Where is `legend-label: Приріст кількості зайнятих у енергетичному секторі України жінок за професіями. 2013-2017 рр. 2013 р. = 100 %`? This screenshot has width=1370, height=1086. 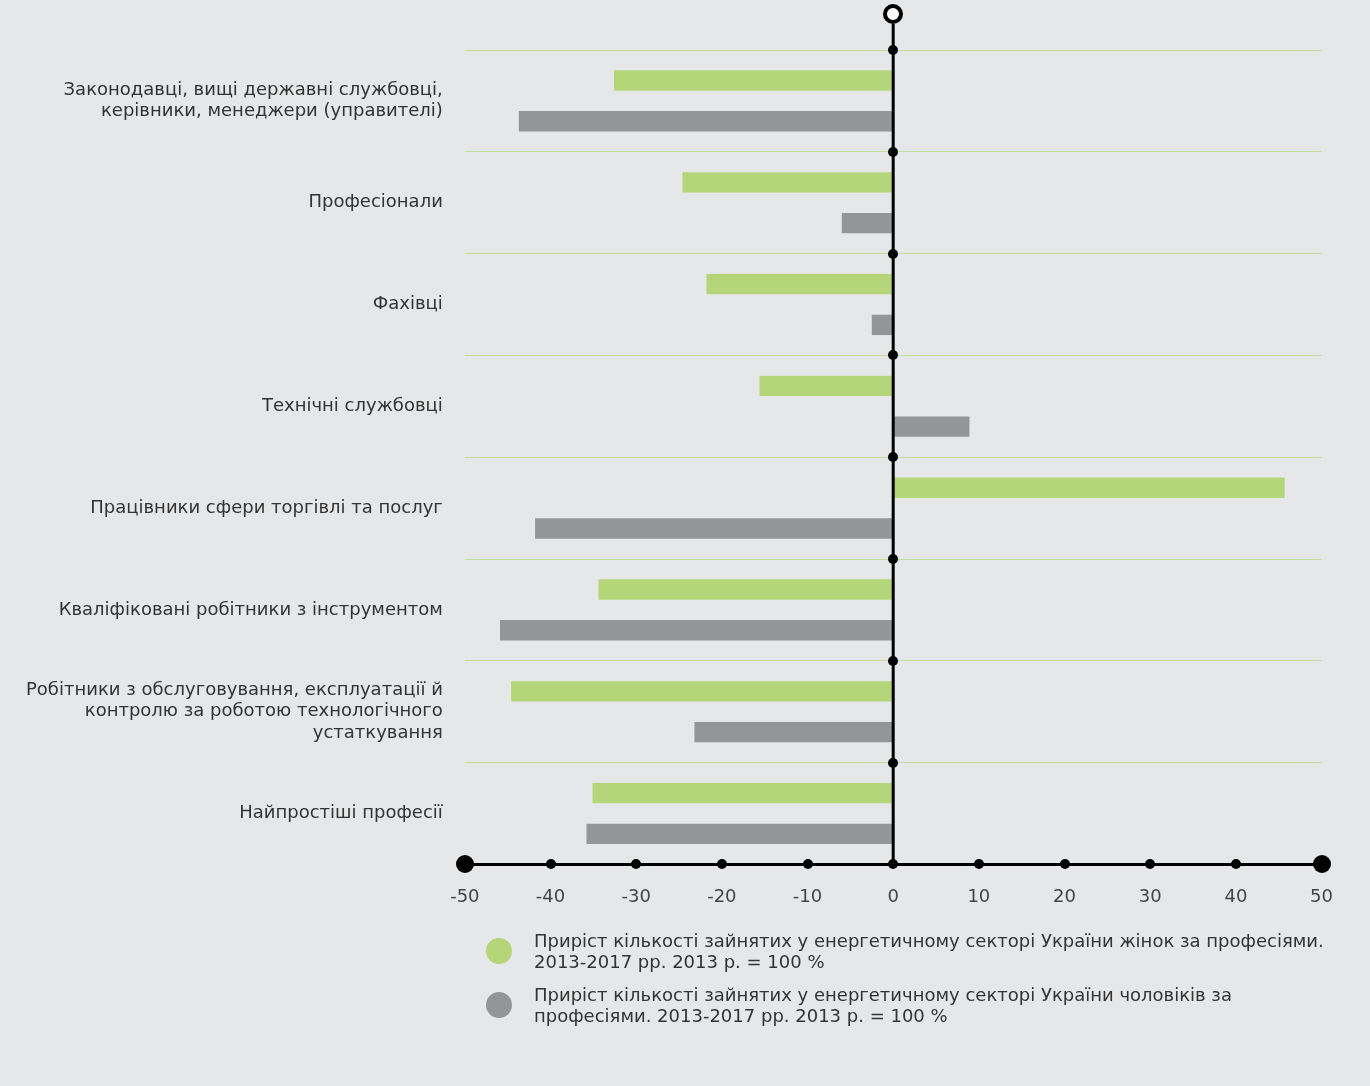
legend-label: Приріст кількості зайнятих у енергетичному секторі України жінок за професіями. 2013-2017 рр. 2013 р. = 100 % is located at coordinates (929, 951).